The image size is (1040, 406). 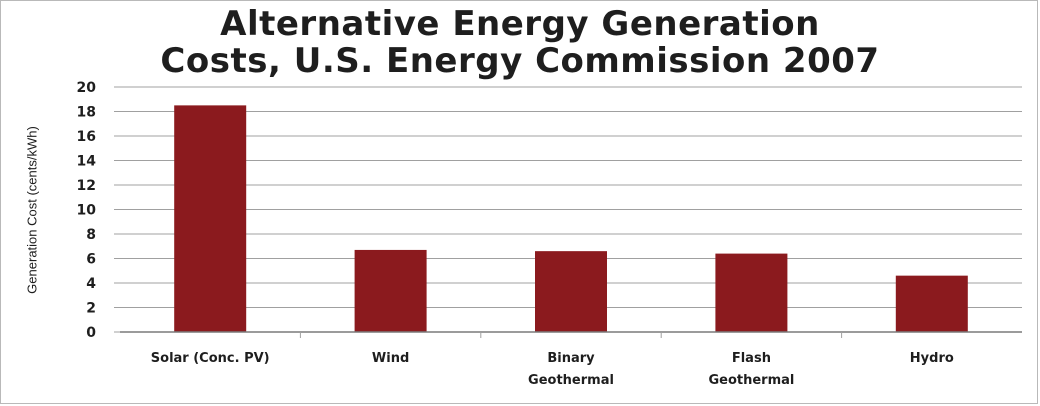 I want to click on y-tick-label: 14, so click(x=87, y=162).